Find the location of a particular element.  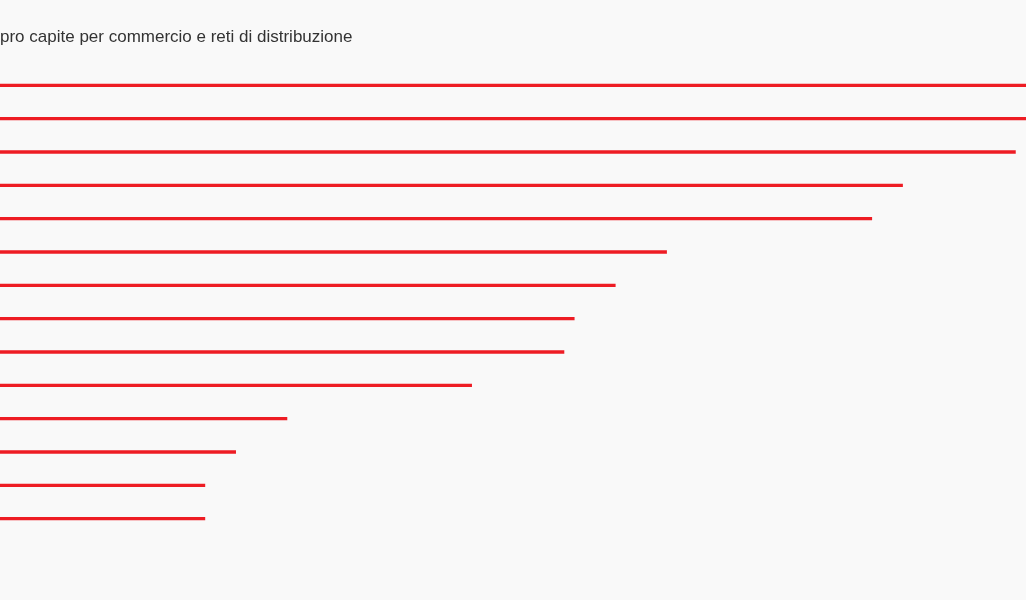

chart-title: pro capite per commercio e reti di distribuzione is located at coordinates (176, 36).